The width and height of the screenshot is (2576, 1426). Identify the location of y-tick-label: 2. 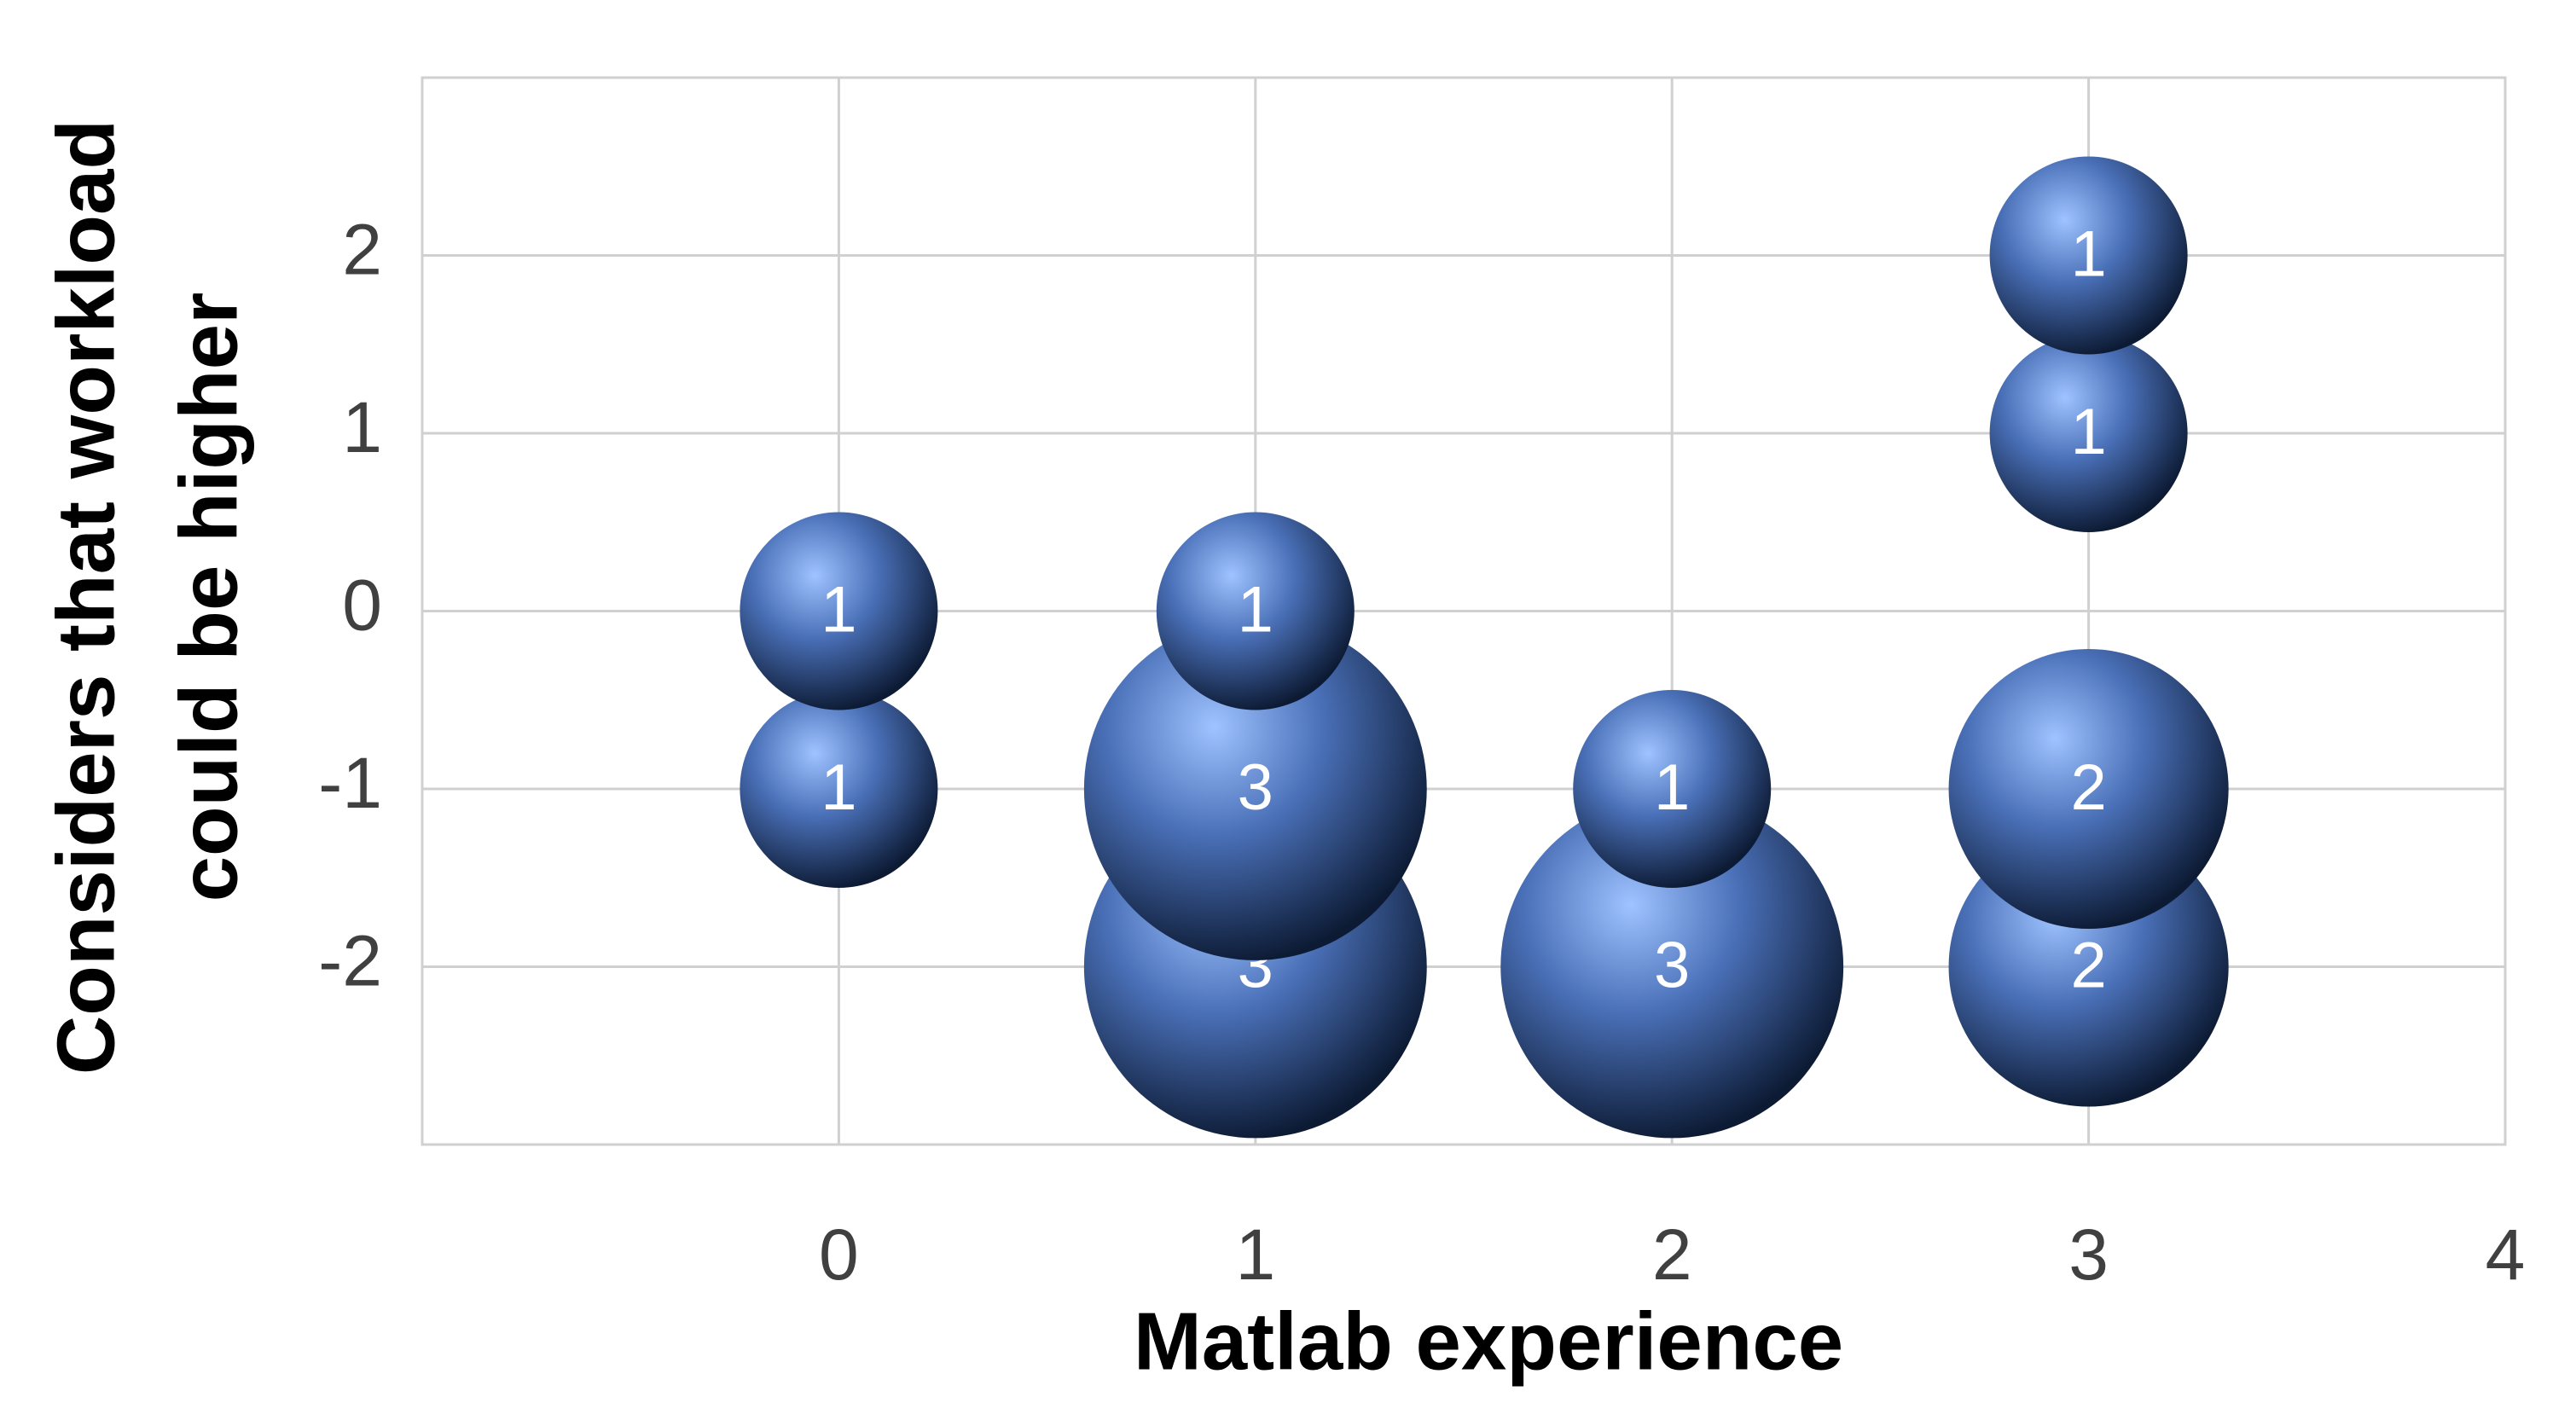
(362, 250).